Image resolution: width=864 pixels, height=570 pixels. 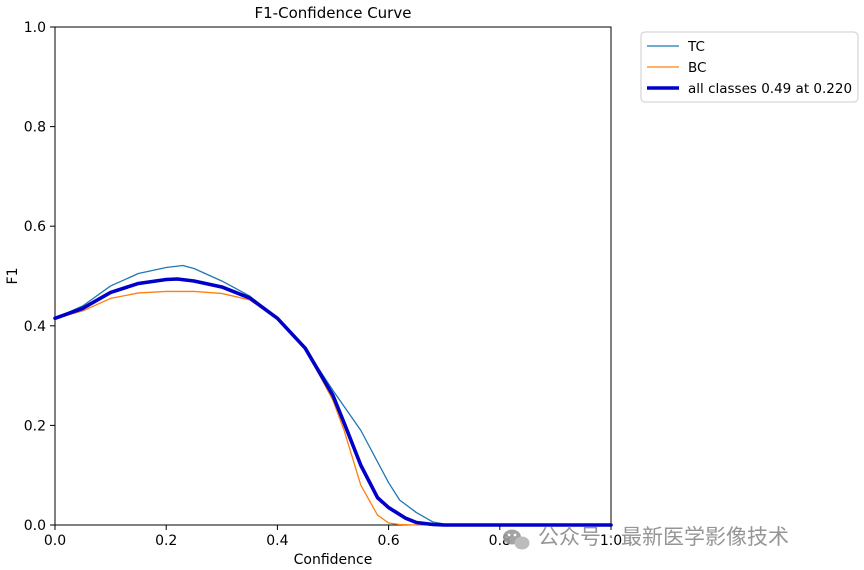 What do you see at coordinates (770, 89) in the screenshot?
I see `legend-label: all classes 0.49 at 0.220` at bounding box center [770, 89].